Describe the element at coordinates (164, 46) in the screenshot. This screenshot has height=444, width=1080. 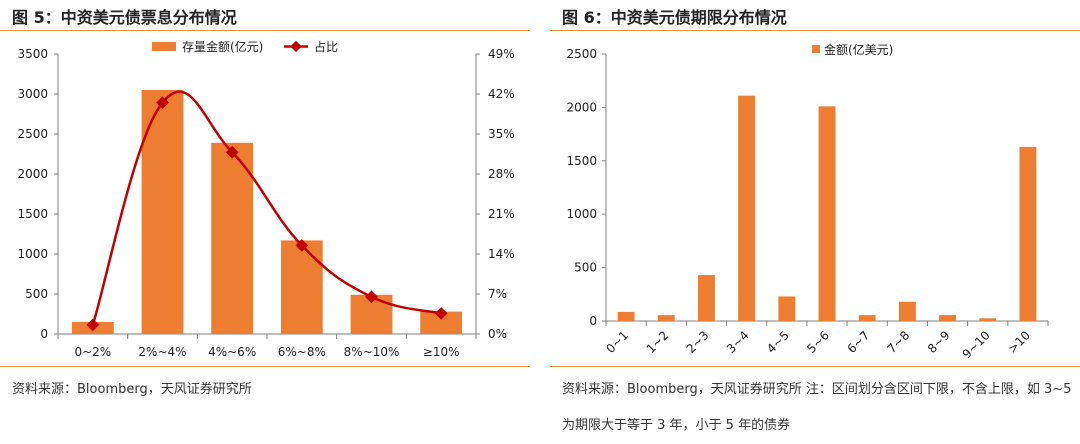
I see `legend-bar-swatch` at that location.